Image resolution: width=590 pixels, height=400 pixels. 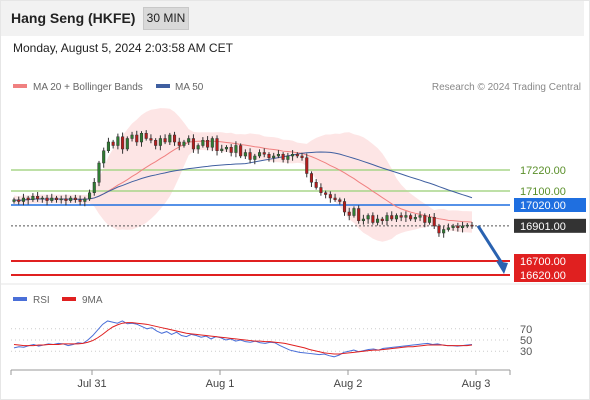 I want to click on timeframe-button: 30 MIN, so click(x=166, y=18).